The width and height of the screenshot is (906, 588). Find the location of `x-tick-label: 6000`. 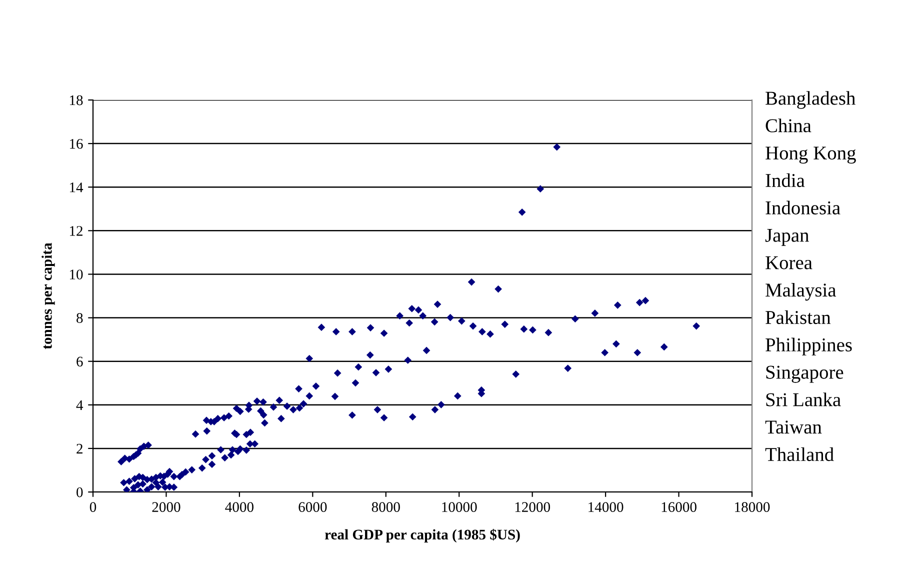

x-tick-label: 6000 is located at coordinates (312, 507).